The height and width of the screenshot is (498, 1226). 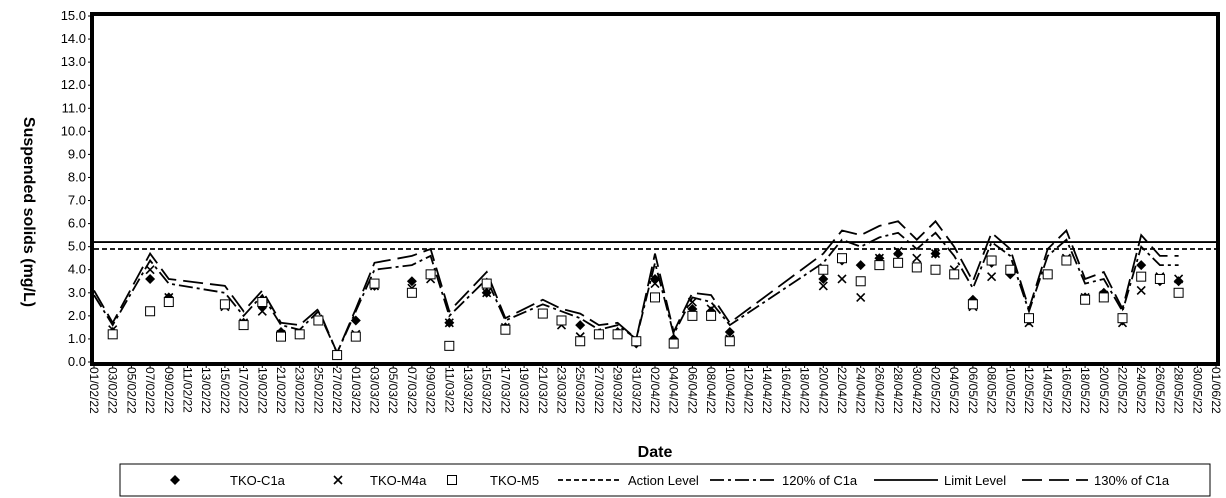 I want to click on y-tick-label: 4.0, so click(x=77, y=269).